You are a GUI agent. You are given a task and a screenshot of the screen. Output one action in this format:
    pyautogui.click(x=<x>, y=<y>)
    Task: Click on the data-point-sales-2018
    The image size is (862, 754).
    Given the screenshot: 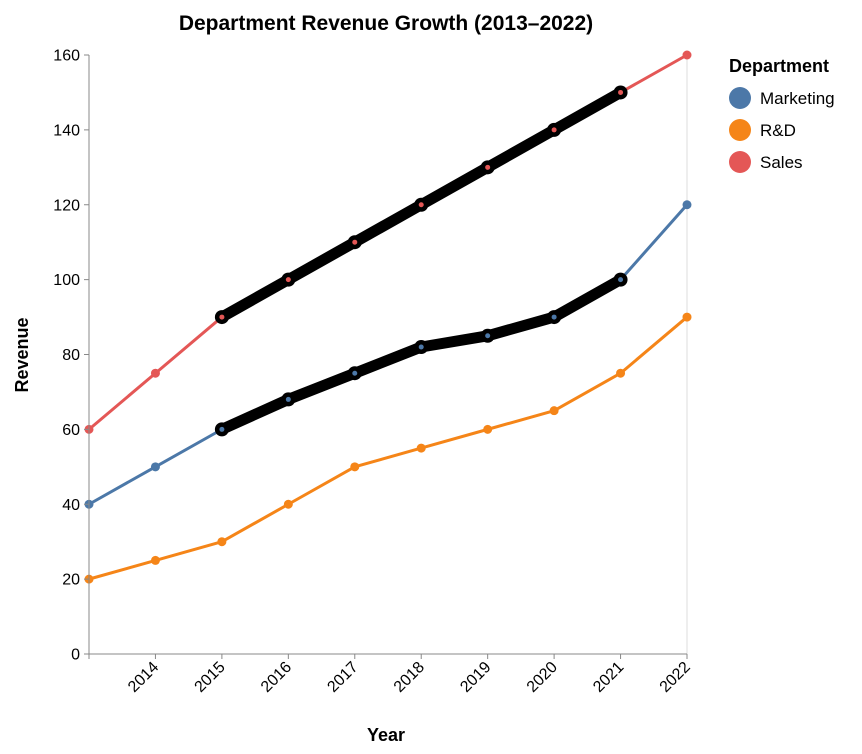 What is the action you would take?
    pyautogui.click(x=421, y=205)
    